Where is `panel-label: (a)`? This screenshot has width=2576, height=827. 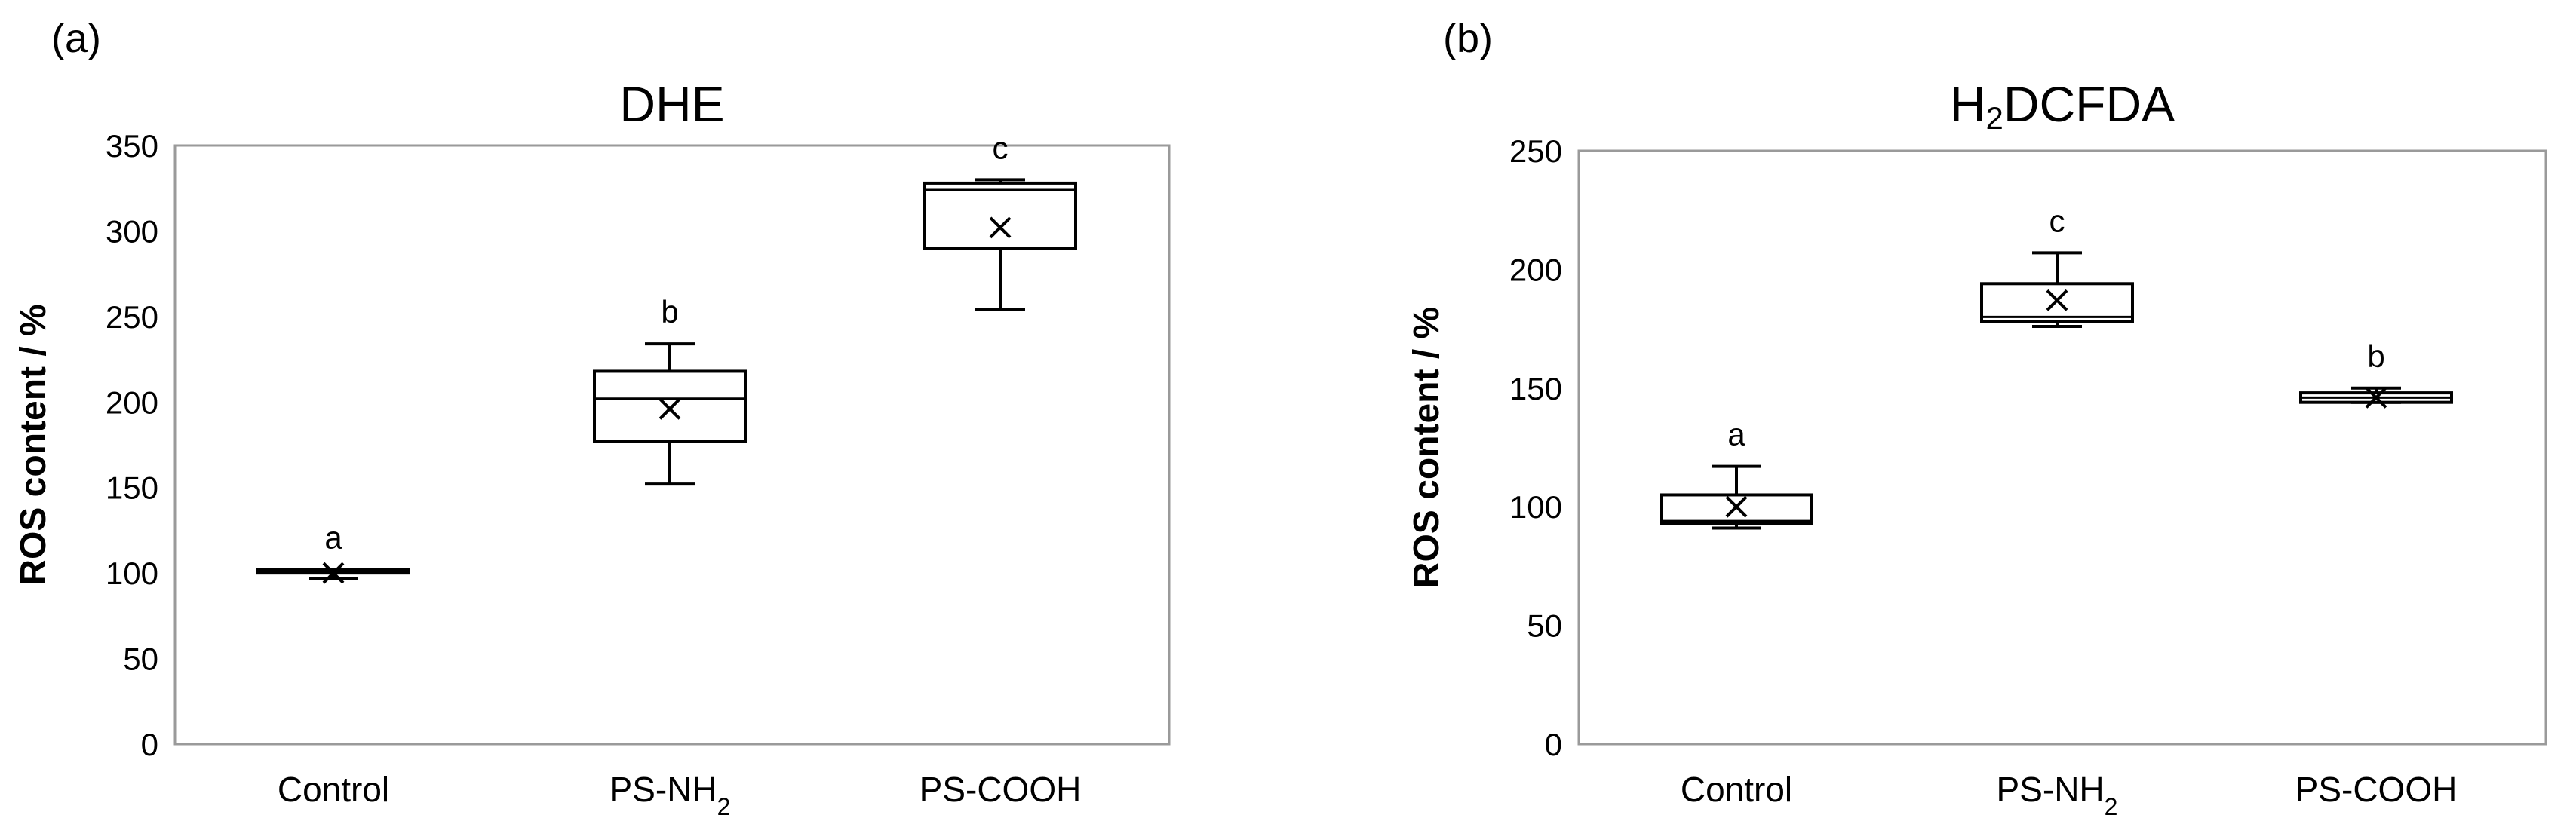
panel-label: (a) is located at coordinates (76, 38).